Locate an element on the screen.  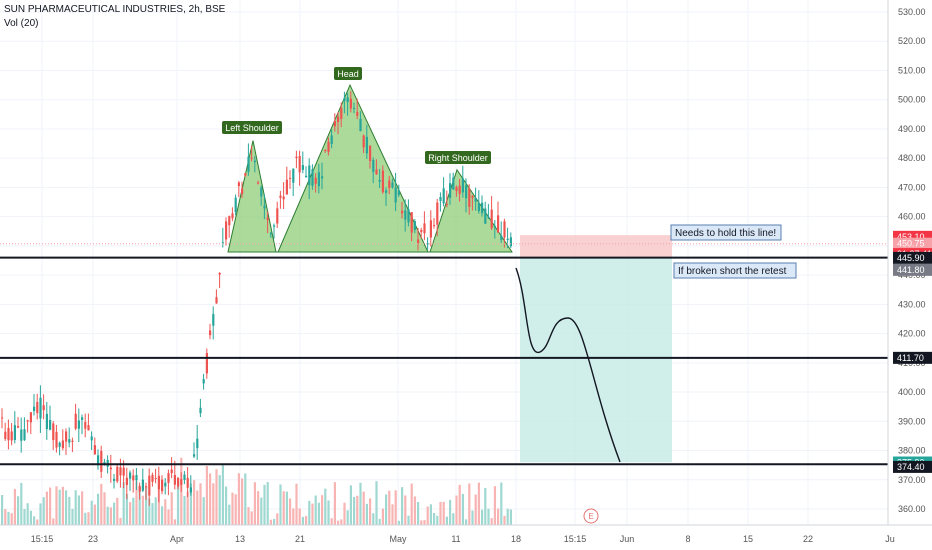
price-label: 411.70 is located at coordinates (912, 357).